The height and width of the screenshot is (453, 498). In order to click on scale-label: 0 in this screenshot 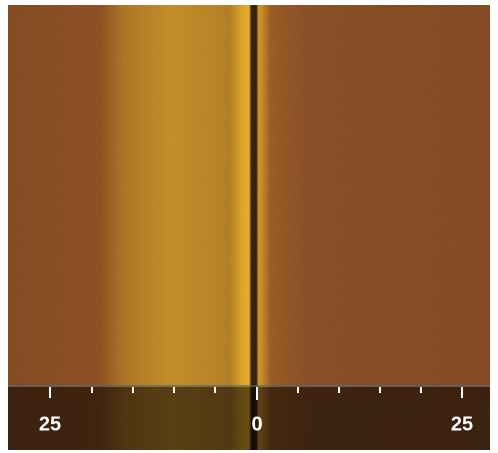, I will do `click(256, 424)`.